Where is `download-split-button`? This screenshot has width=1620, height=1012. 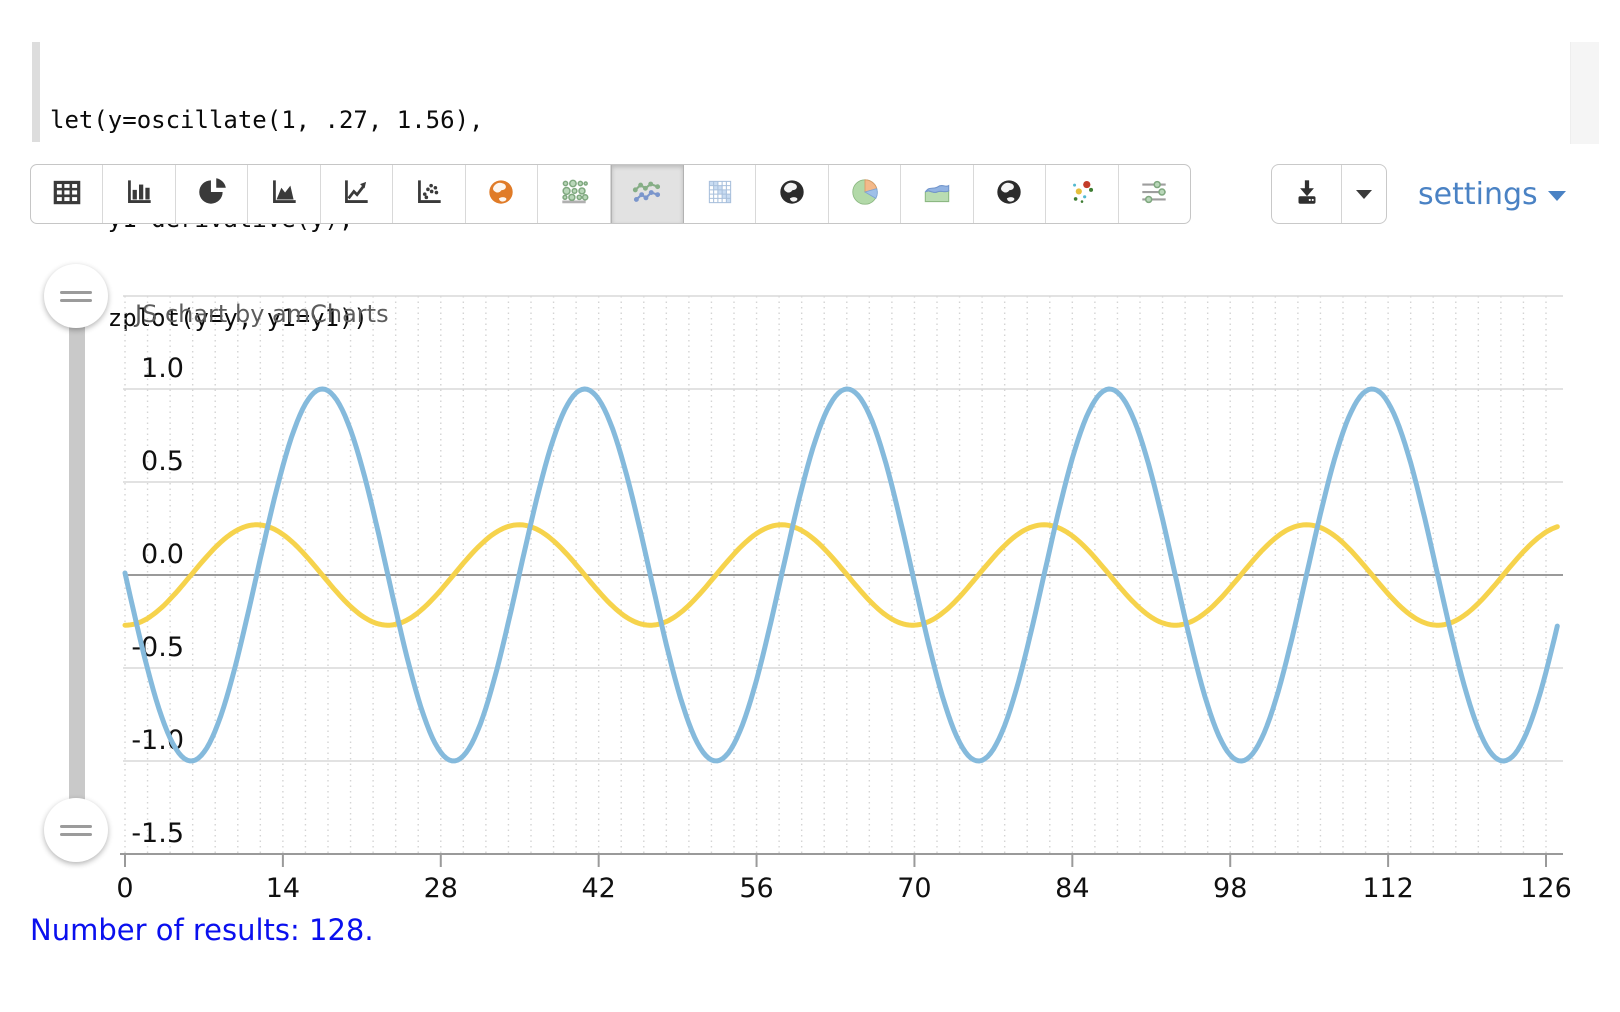
download-split-button is located at coordinates (1329, 194).